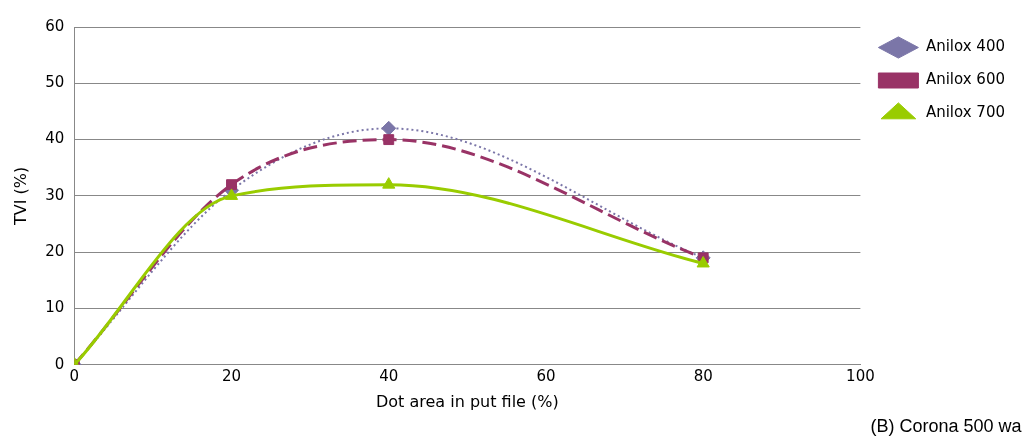 The image size is (1033, 448). I want to click on x-tick-label: 40, so click(389, 375).